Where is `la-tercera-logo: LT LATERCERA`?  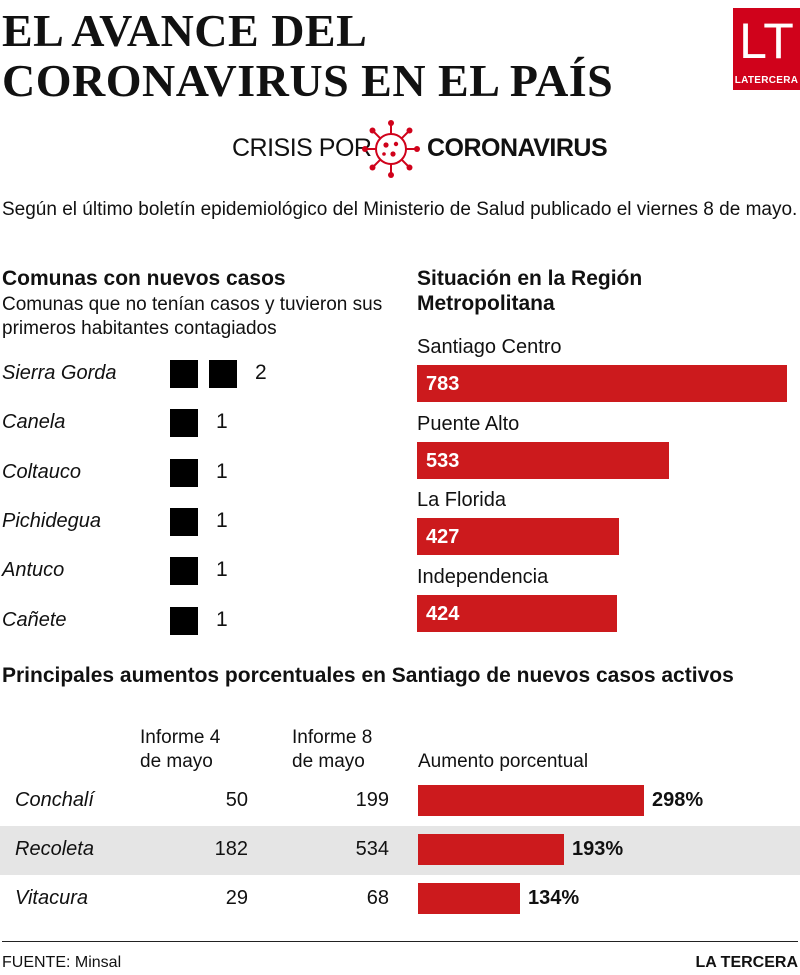 la-tercera-logo: LT LATERCERA is located at coordinates (766, 49).